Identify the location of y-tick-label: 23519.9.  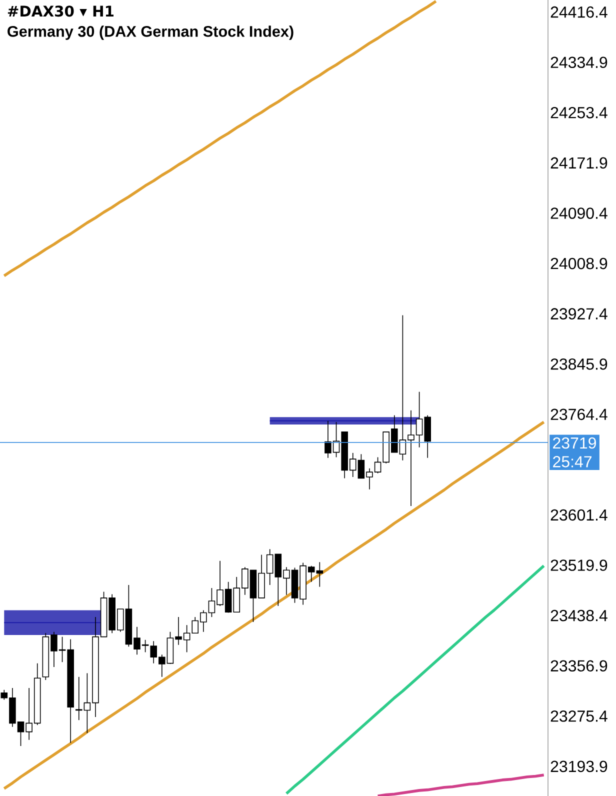
(579, 565).